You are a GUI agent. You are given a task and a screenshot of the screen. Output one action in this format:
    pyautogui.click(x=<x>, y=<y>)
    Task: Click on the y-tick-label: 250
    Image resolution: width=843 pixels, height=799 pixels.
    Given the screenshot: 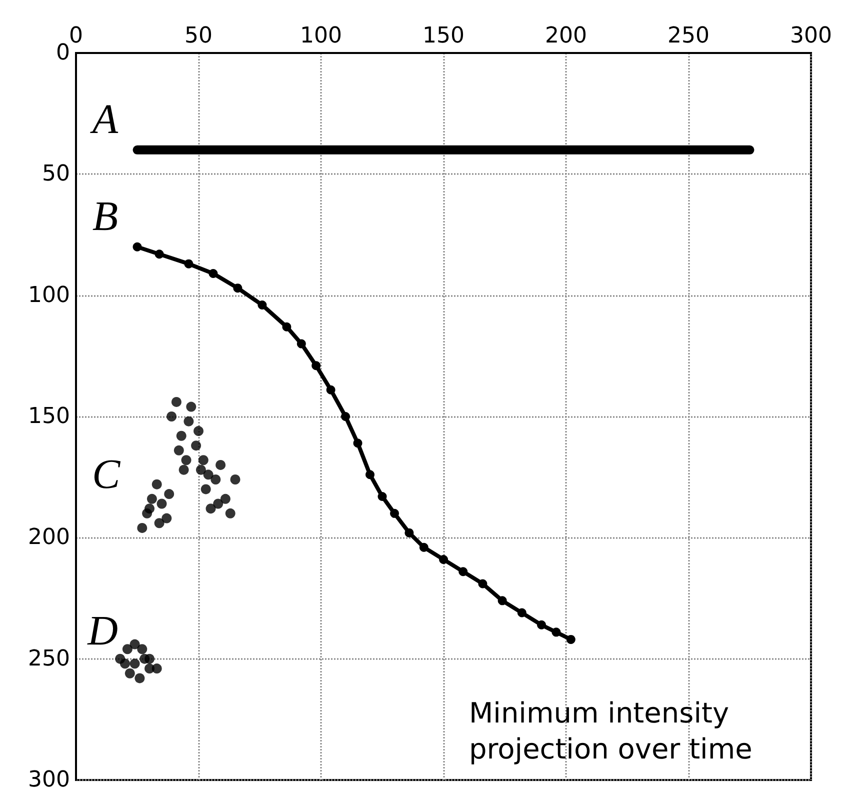 What is the action you would take?
    pyautogui.click(x=49, y=659)
    